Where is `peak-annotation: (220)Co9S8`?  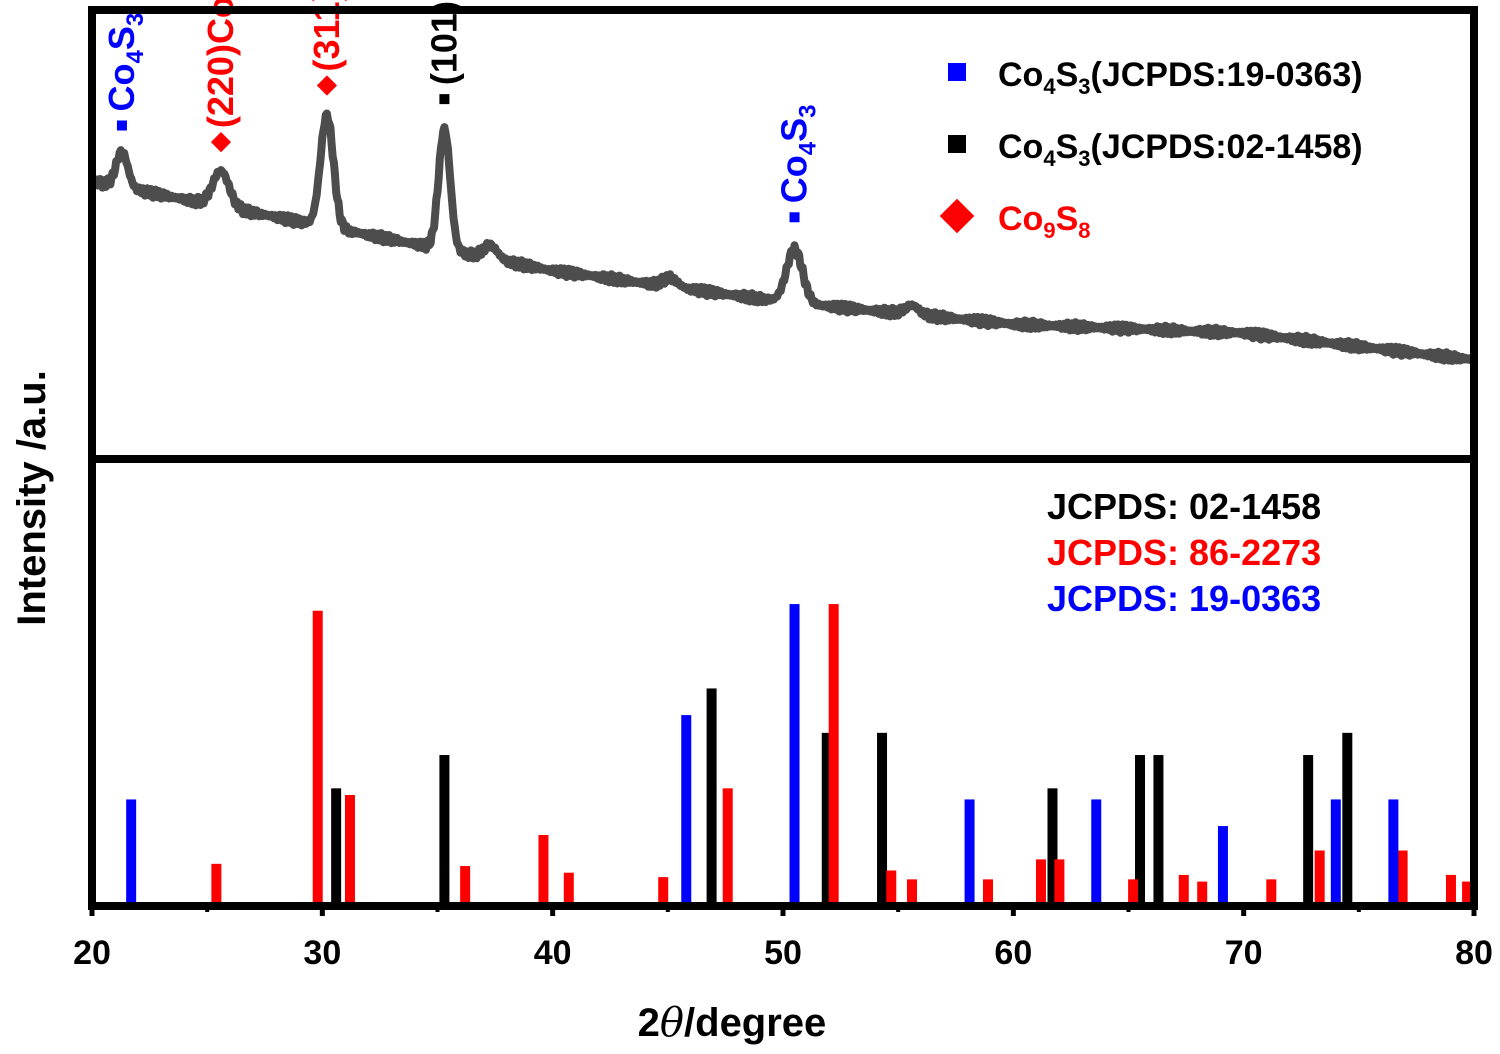
peak-annotation: (220)Co9S8 is located at coordinates (224, 76).